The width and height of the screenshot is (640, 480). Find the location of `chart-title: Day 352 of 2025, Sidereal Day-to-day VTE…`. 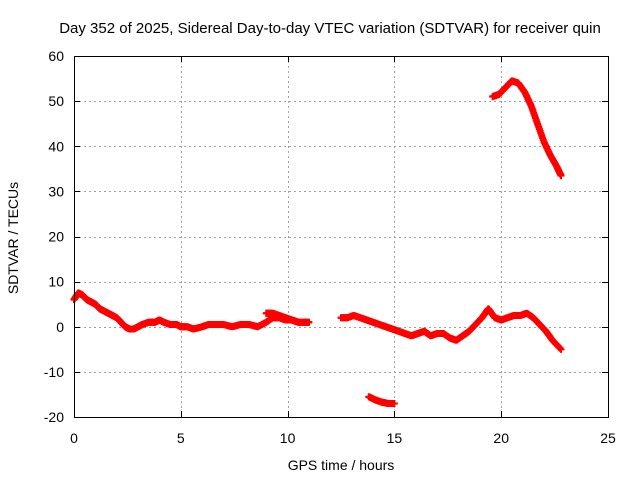

chart-title: Day 352 of 2025, Sidereal Day-to-day VTE… is located at coordinates (330, 28).